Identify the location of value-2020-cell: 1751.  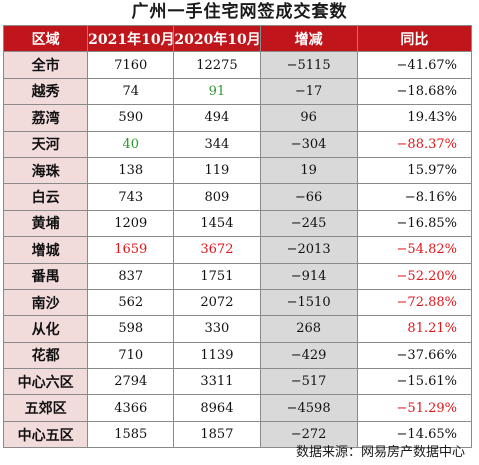
(217, 276).